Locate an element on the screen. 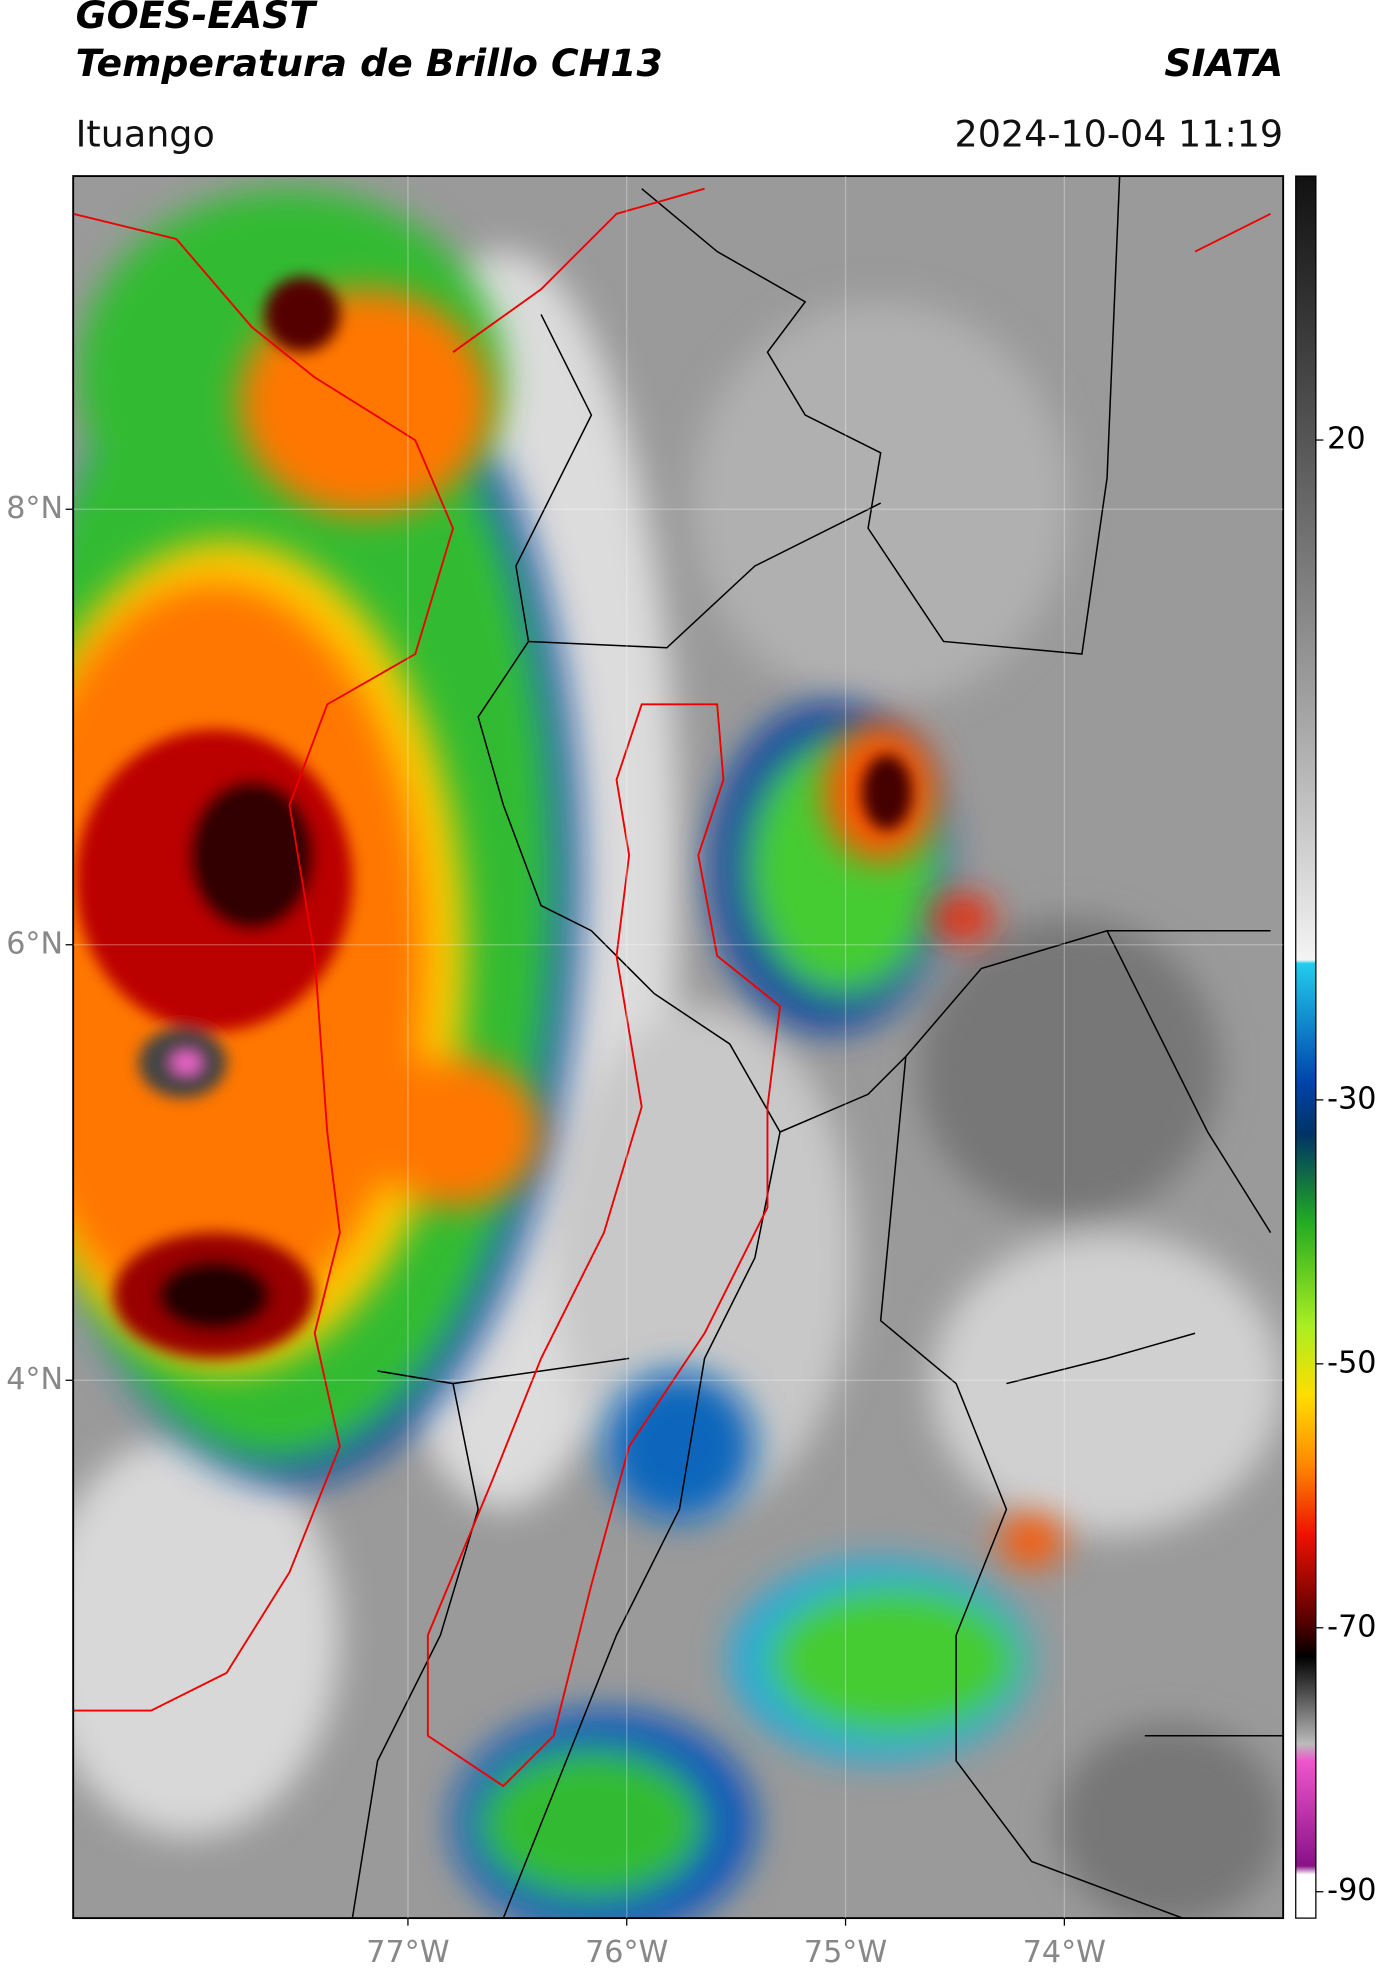 This screenshot has height=1981, width=1384. location: Ituango is located at coordinates (145, 133).